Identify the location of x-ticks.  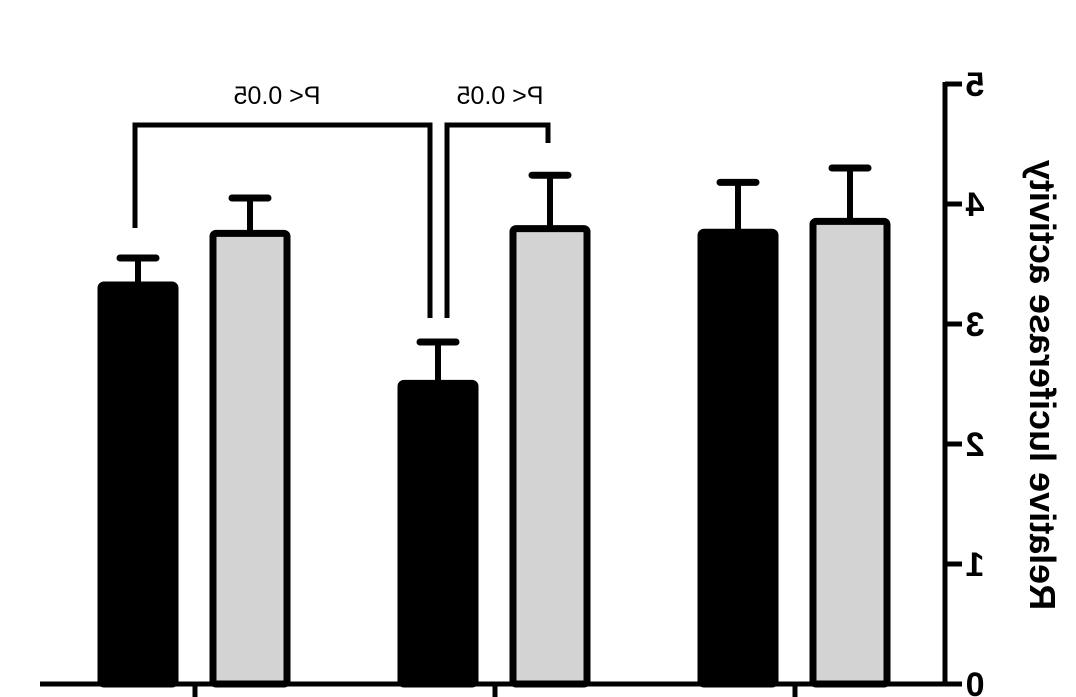
(495, 690).